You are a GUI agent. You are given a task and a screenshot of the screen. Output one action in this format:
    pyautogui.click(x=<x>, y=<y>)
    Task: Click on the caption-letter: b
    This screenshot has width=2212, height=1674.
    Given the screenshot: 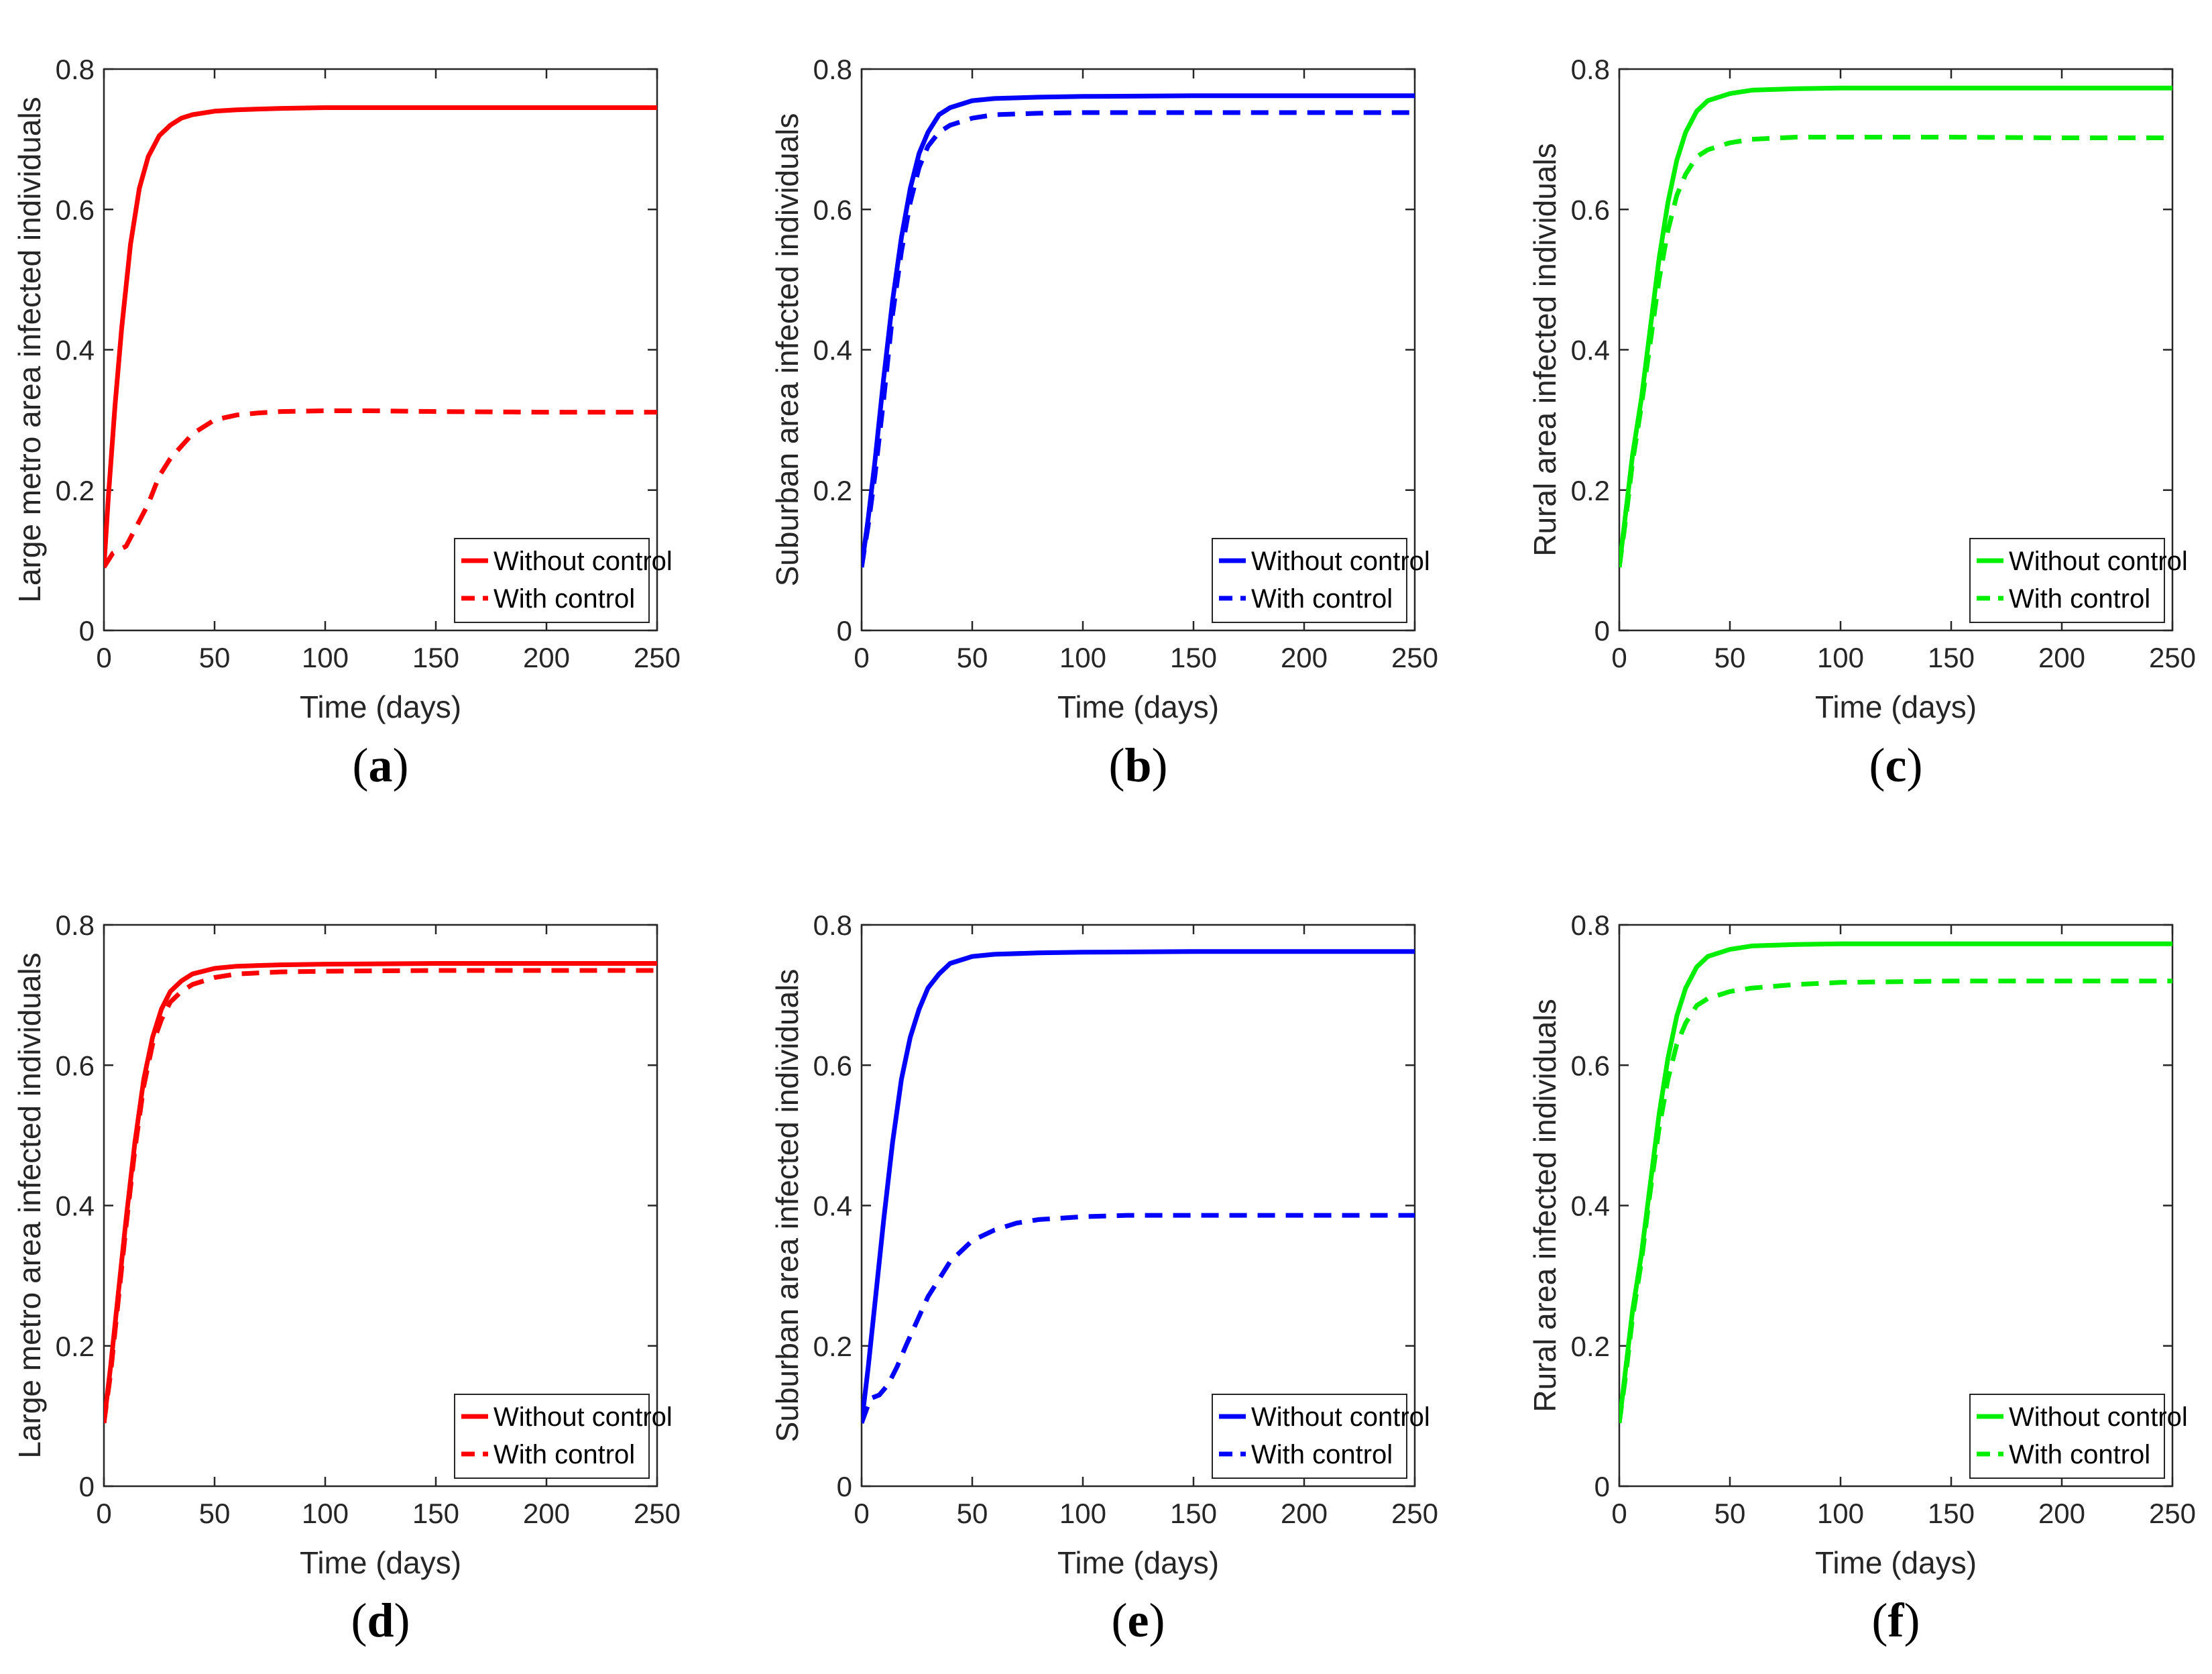 What is the action you would take?
    pyautogui.click(x=1137, y=765)
    